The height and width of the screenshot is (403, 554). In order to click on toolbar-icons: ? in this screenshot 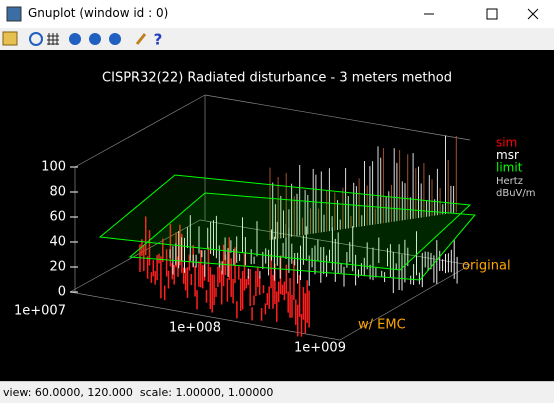, I will do `click(82, 40)`.